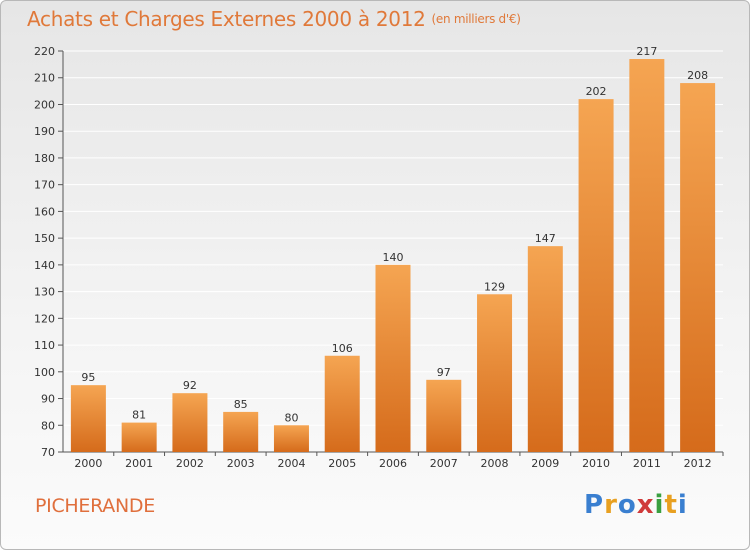  What do you see at coordinates (291, 417) in the screenshot?
I see `data-label: 80` at bounding box center [291, 417].